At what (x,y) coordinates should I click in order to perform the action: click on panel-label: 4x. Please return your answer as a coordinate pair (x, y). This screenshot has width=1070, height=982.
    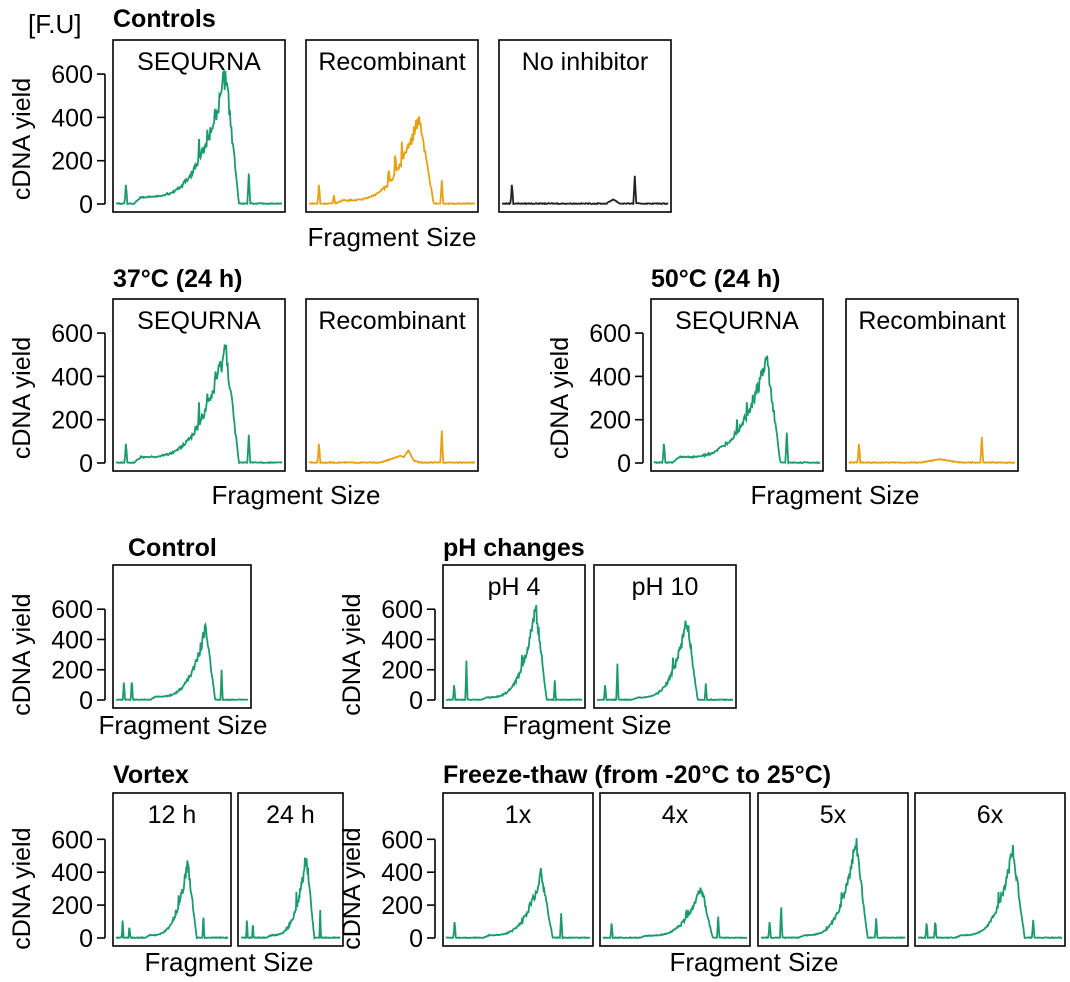
    Looking at the image, I should click on (675, 815).